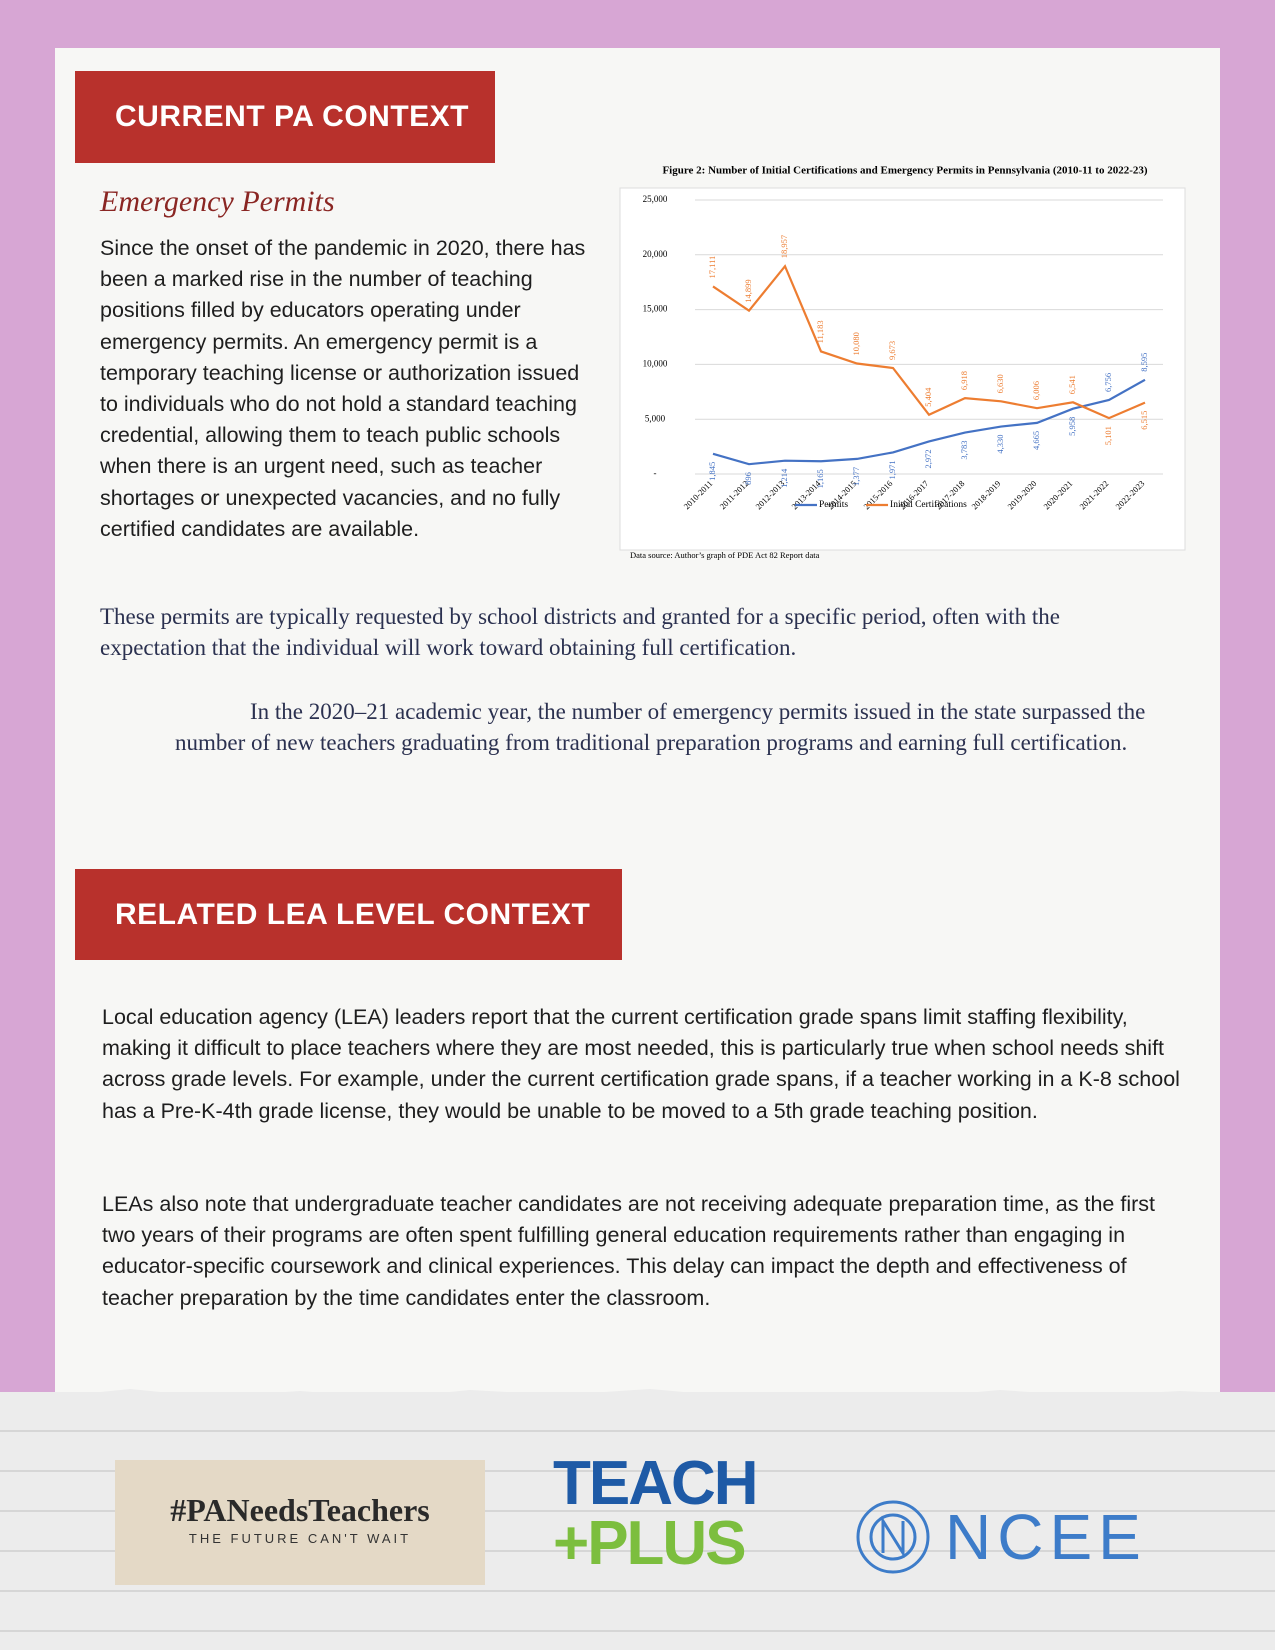  I want to click on data-label: 17,111, so click(712, 267).